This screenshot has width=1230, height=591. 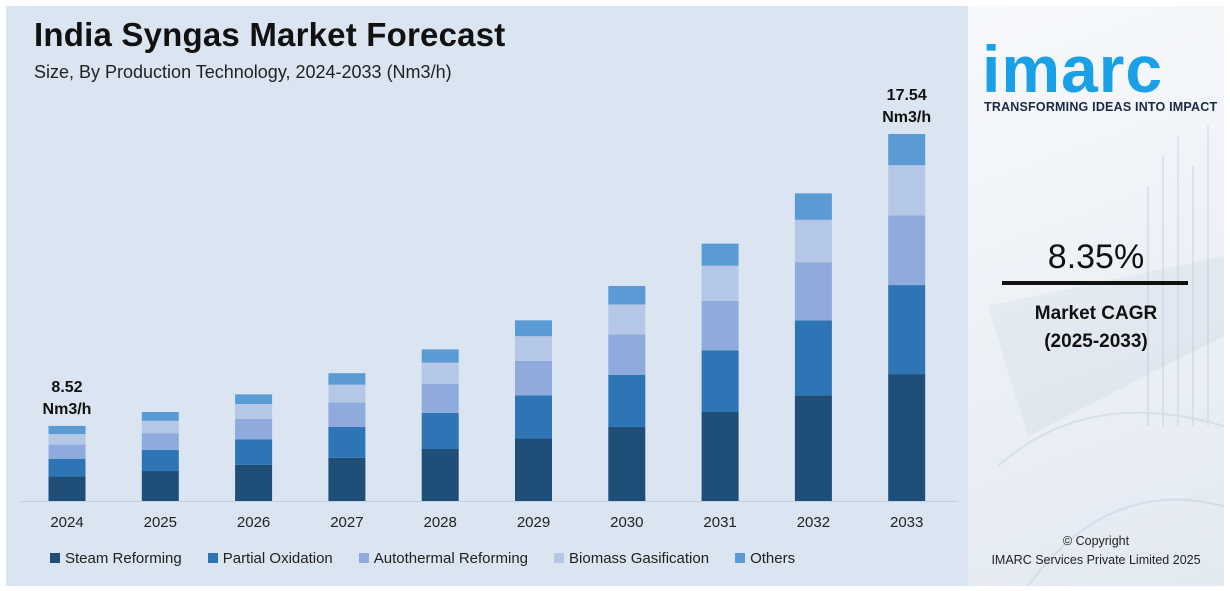 What do you see at coordinates (1073, 69) in the screenshot?
I see `imarc-logo: imarc` at bounding box center [1073, 69].